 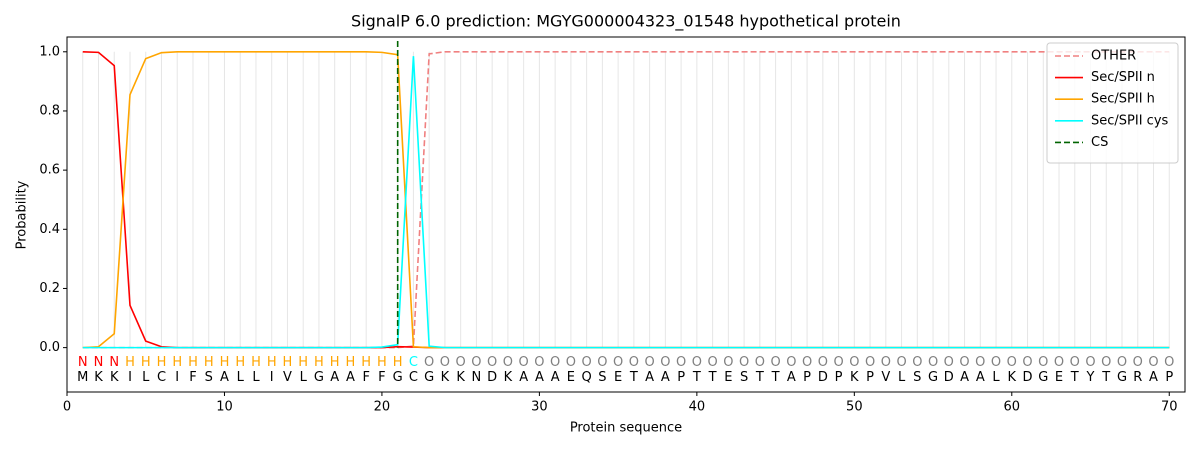 I want to click on x-tick-label: 0, so click(x=67, y=407).